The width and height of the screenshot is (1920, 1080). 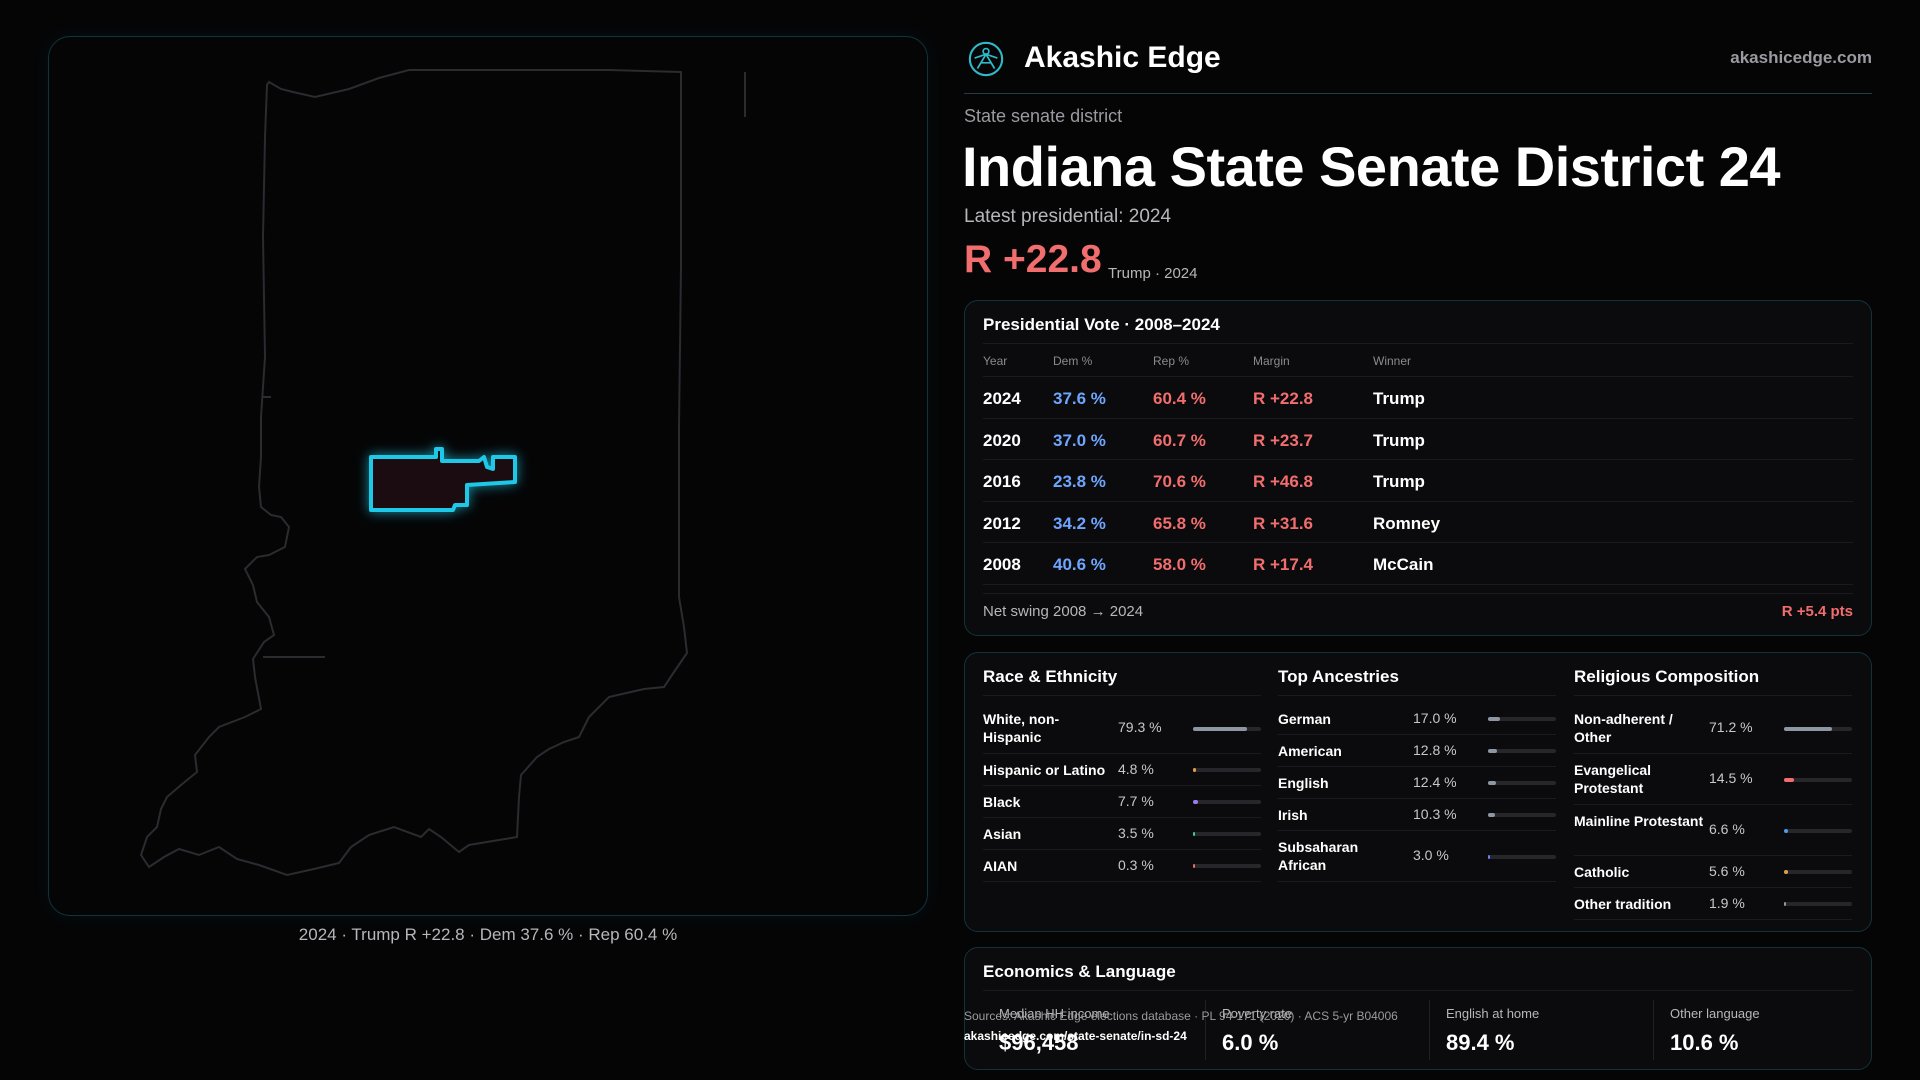 I want to click on list-item: Mainline Protestant 6.6 %, so click(x=1713, y=830).